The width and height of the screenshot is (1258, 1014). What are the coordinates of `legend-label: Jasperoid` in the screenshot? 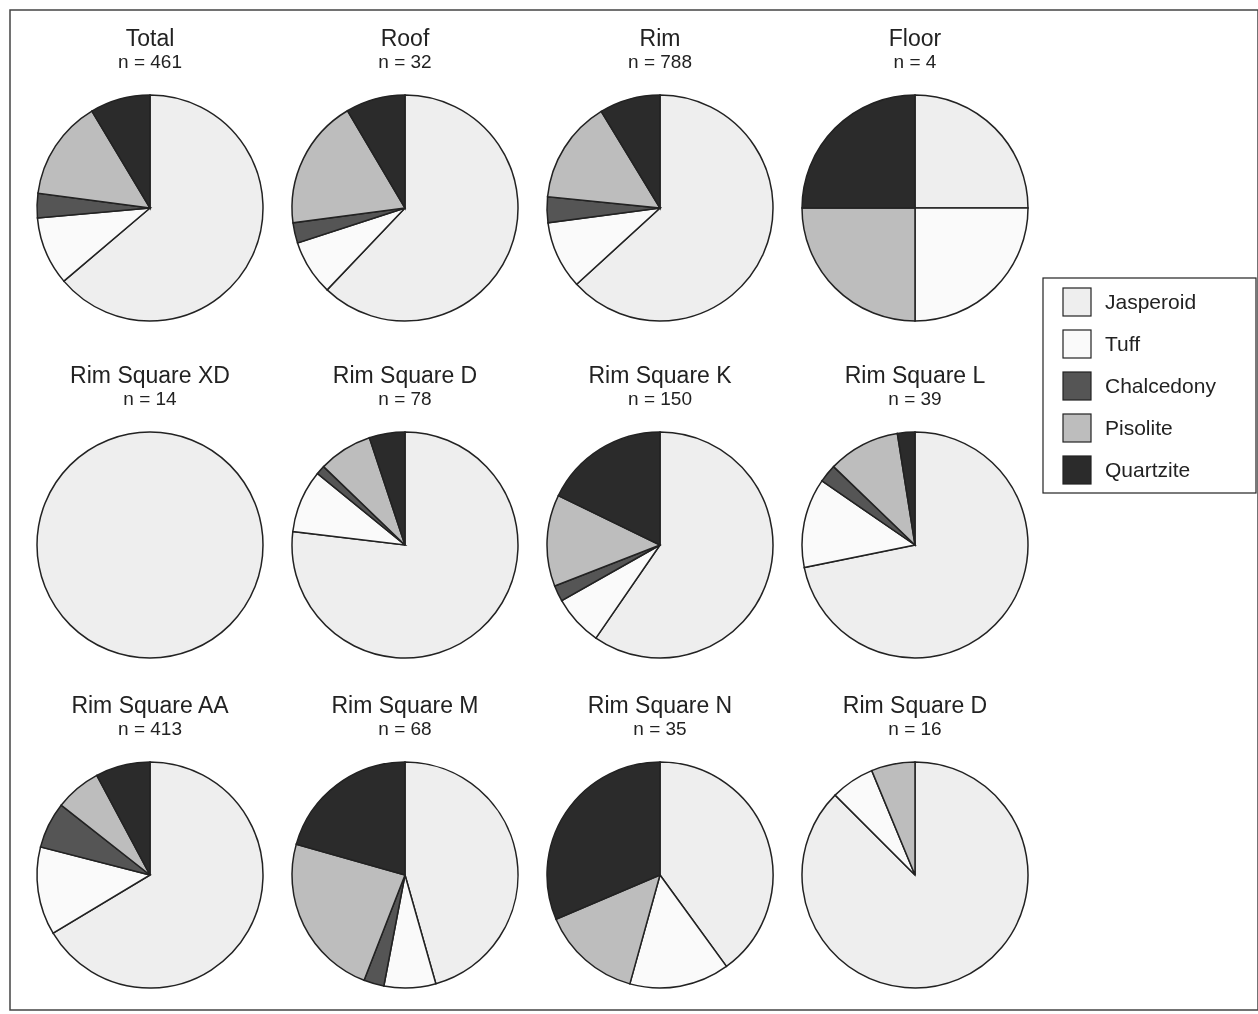 It's located at (1151, 301).